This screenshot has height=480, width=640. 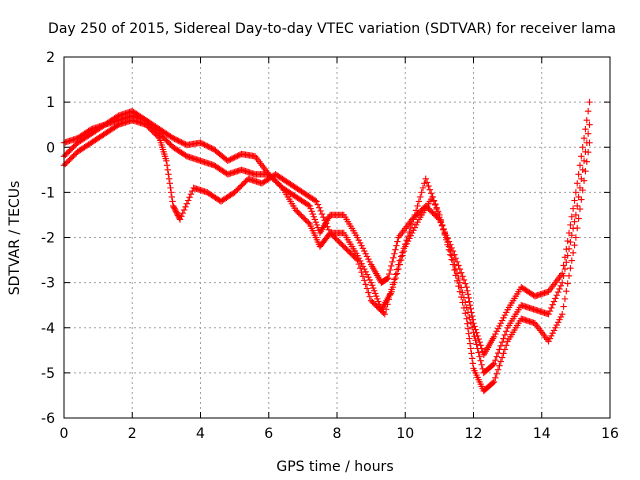 I want to click on x-tick-label: 4, so click(x=200, y=434).